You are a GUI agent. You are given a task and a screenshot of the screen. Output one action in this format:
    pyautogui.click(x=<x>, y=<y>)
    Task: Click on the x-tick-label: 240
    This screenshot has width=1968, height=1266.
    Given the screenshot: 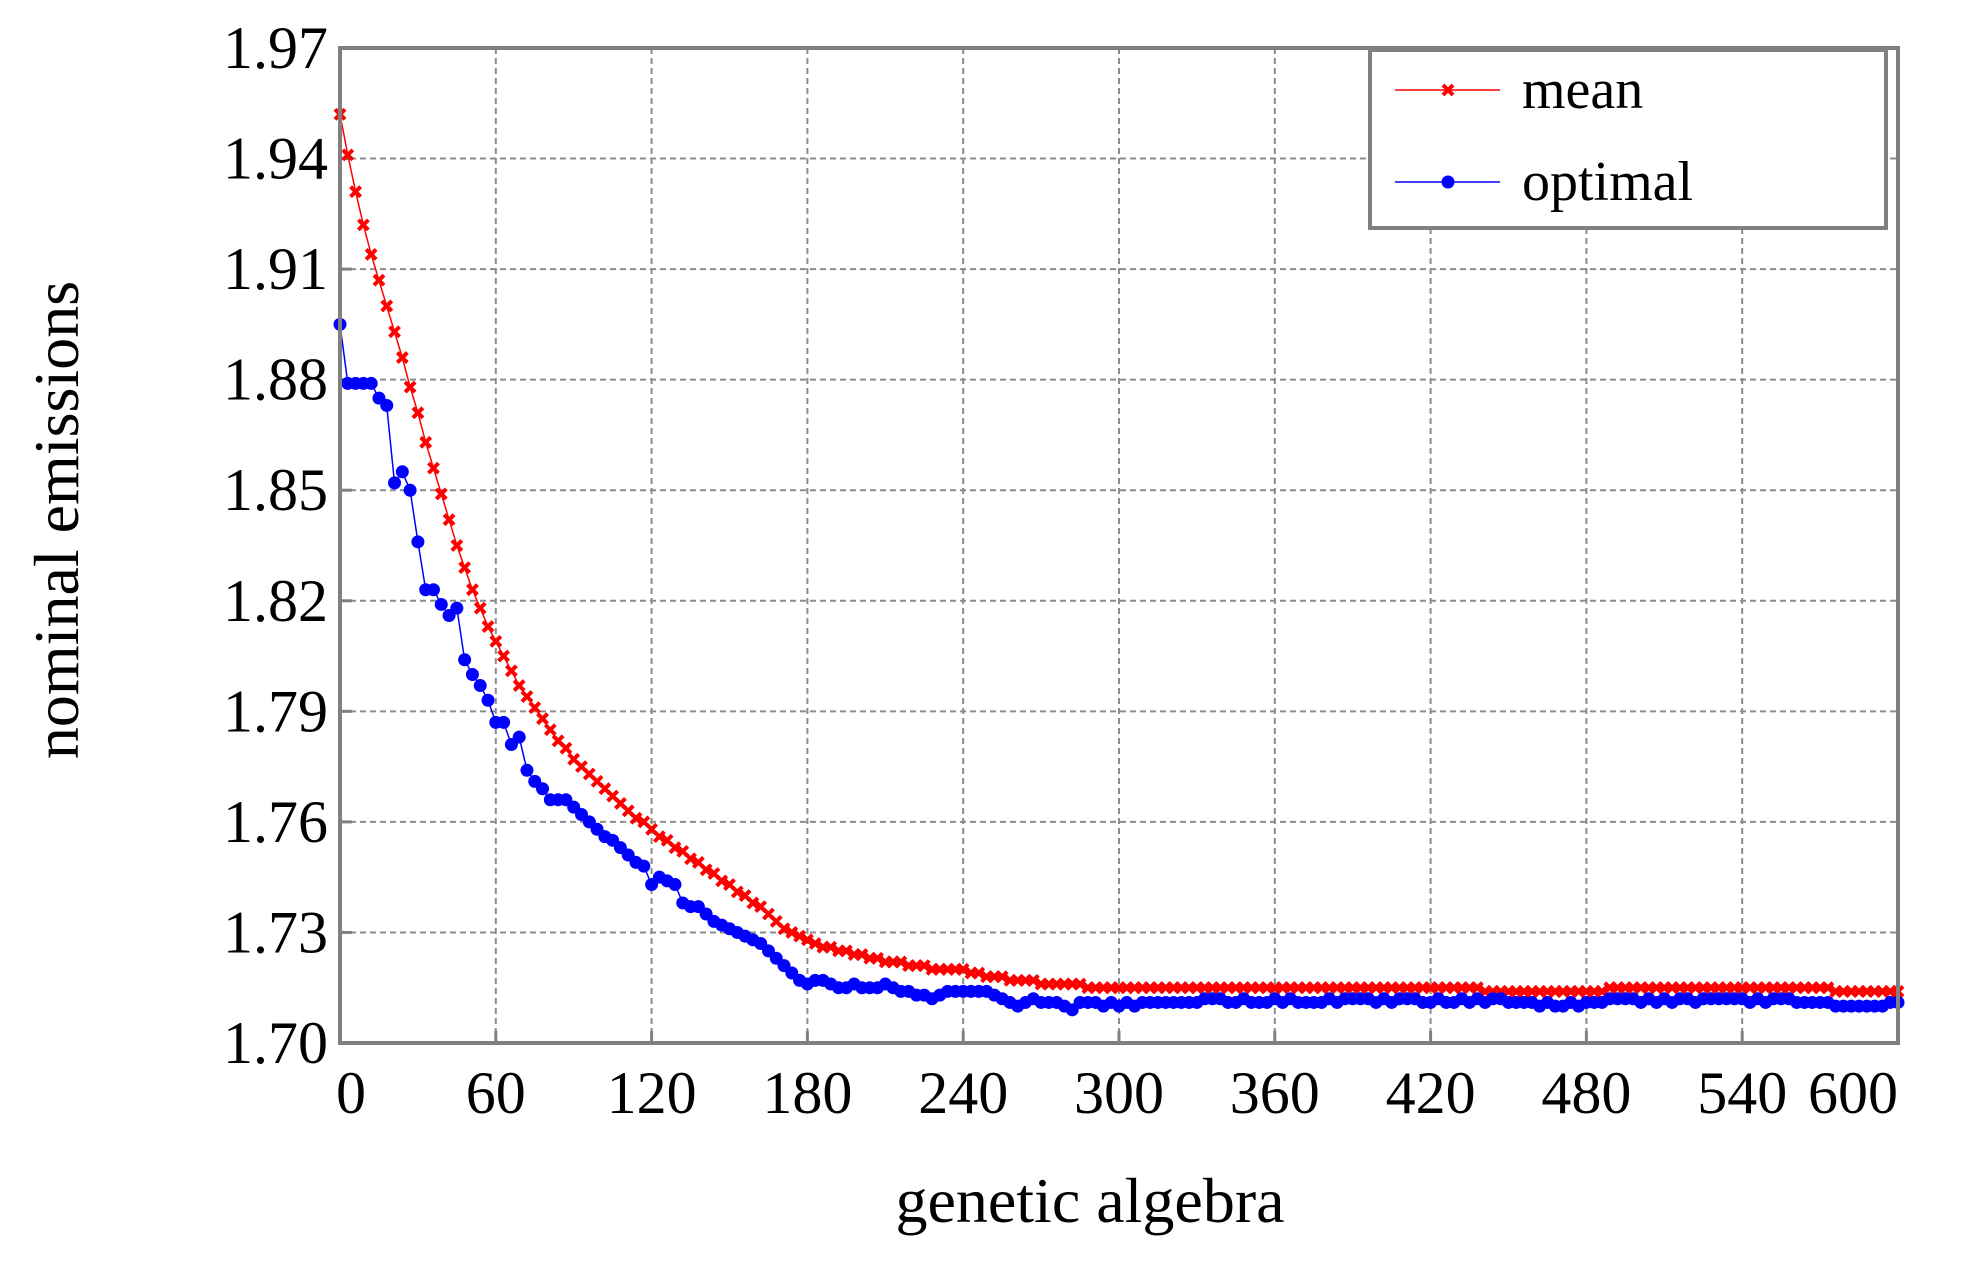 What is the action you would take?
    pyautogui.click(x=963, y=1093)
    